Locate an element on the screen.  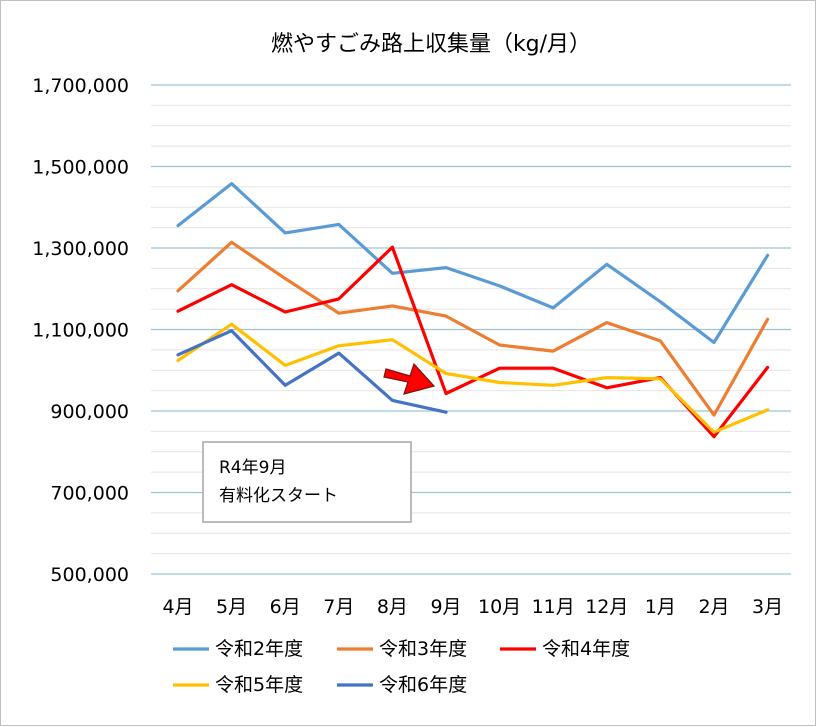
y-tick-label: 1,700,000 is located at coordinates (80, 86).